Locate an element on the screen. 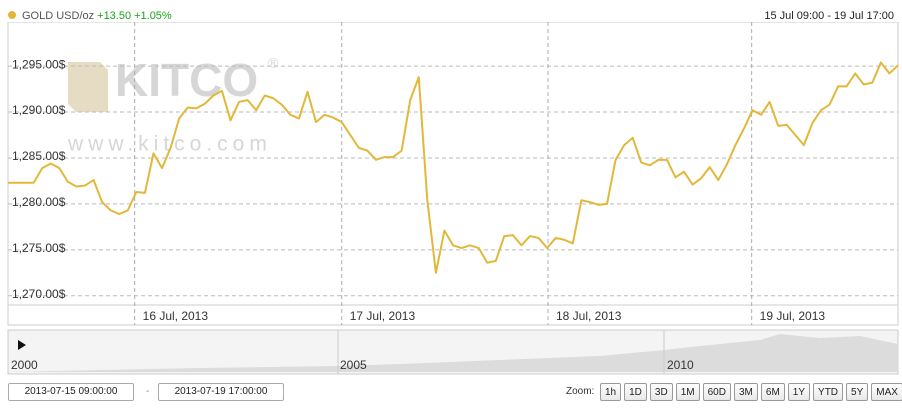 The height and width of the screenshot is (408, 902). zoom-button: 3D is located at coordinates (661, 392).